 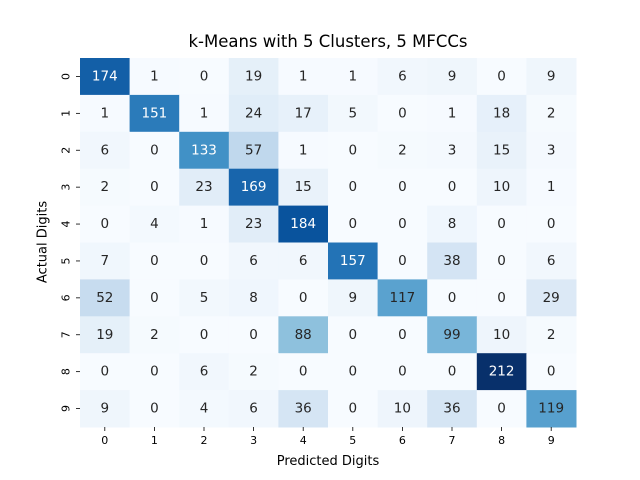 I want to click on y-tick-label: 0, so click(x=66, y=76).